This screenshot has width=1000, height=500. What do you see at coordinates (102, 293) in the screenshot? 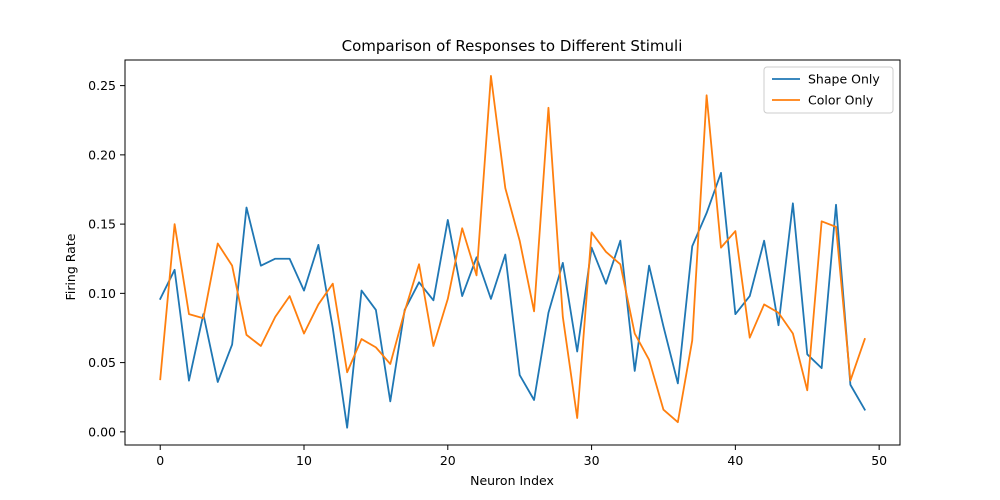
I see `y-tick-label: 0.10` at bounding box center [102, 293].